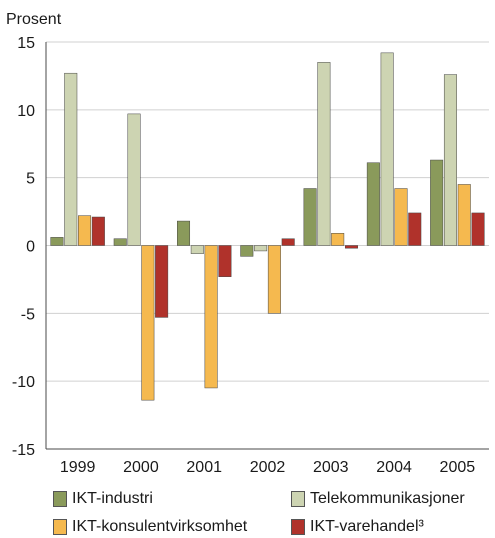  I want to click on y-tick-label: 5, so click(30, 179).